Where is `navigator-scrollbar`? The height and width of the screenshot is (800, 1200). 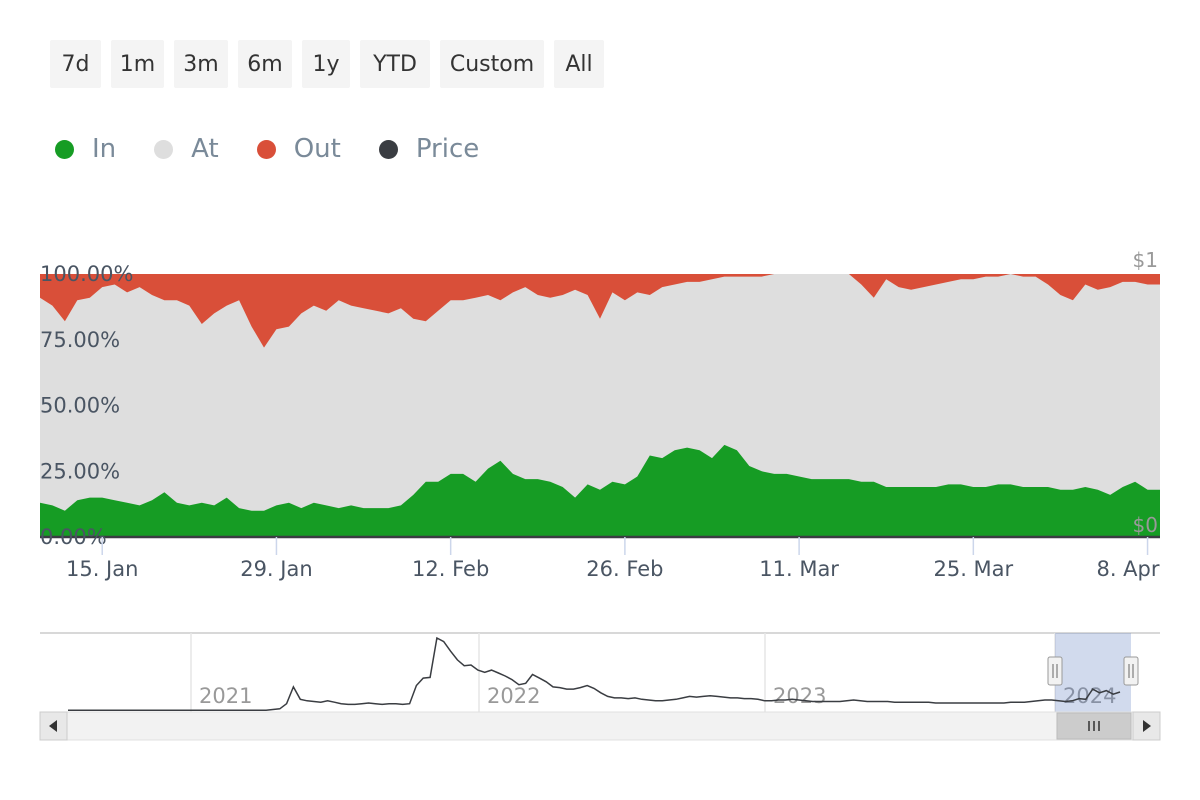
navigator-scrollbar is located at coordinates (600, 726).